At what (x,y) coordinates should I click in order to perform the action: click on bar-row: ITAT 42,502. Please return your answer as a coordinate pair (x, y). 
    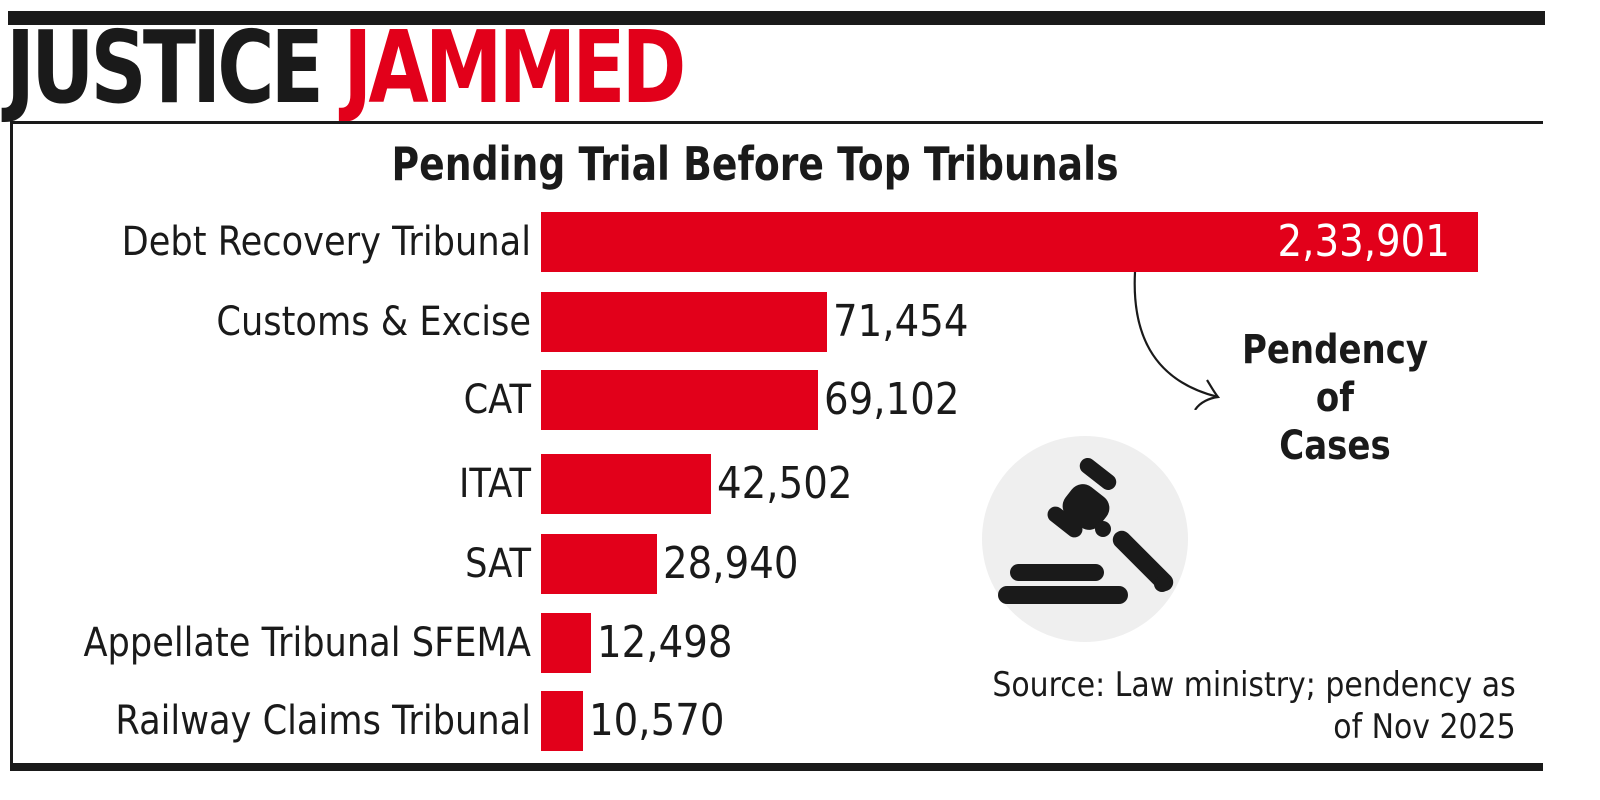
    Looking at the image, I should click on (800, 484).